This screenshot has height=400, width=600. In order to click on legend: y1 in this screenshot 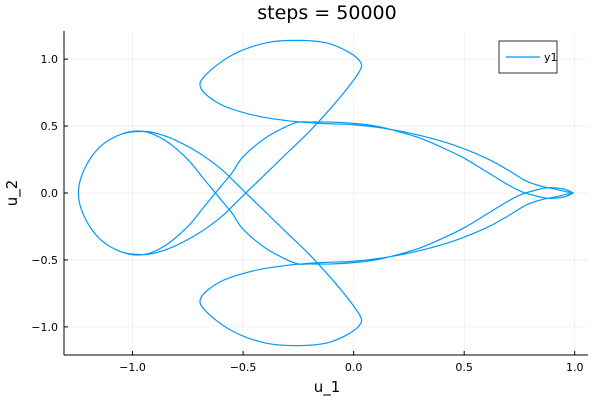, I will do `click(528, 57)`.